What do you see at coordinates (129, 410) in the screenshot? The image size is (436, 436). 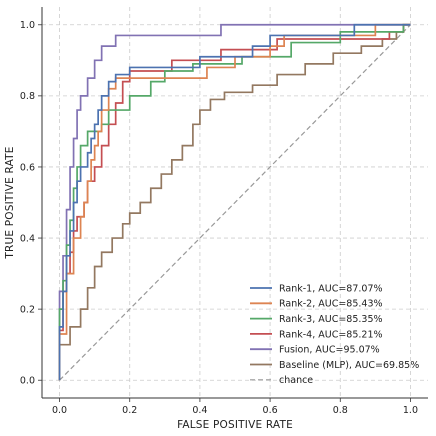 I see `x-tick-label: 0.2` at bounding box center [129, 410].